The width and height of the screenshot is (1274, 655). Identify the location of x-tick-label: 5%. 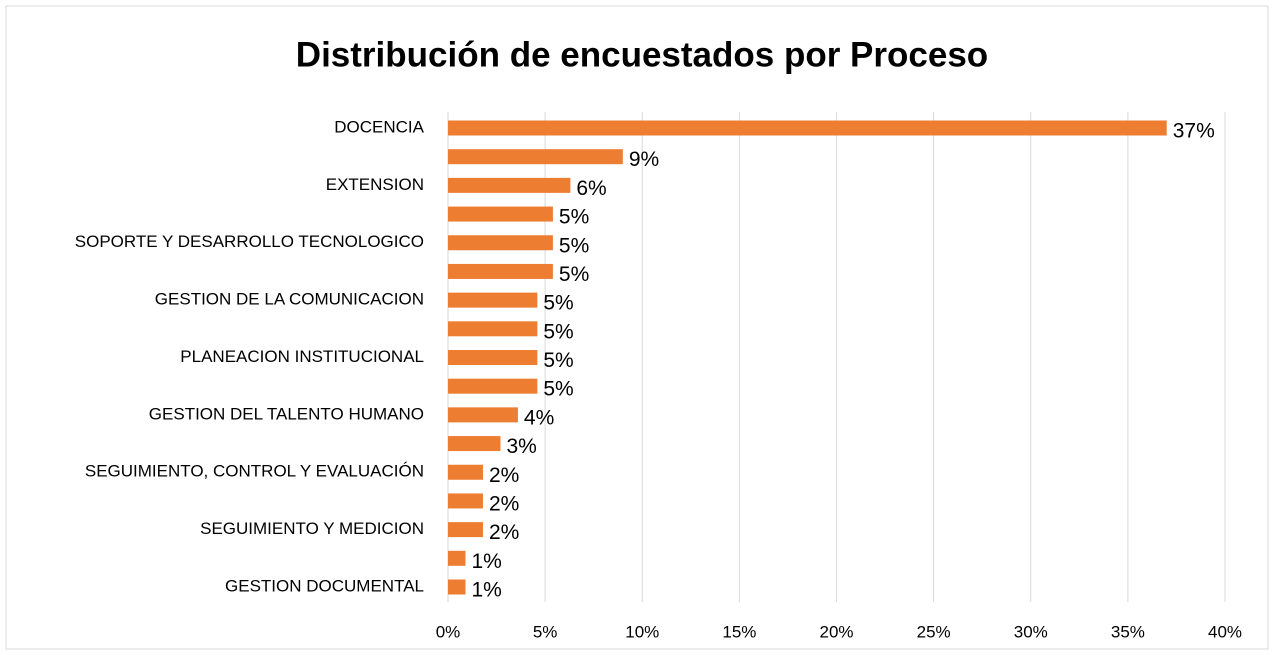
(545, 631).